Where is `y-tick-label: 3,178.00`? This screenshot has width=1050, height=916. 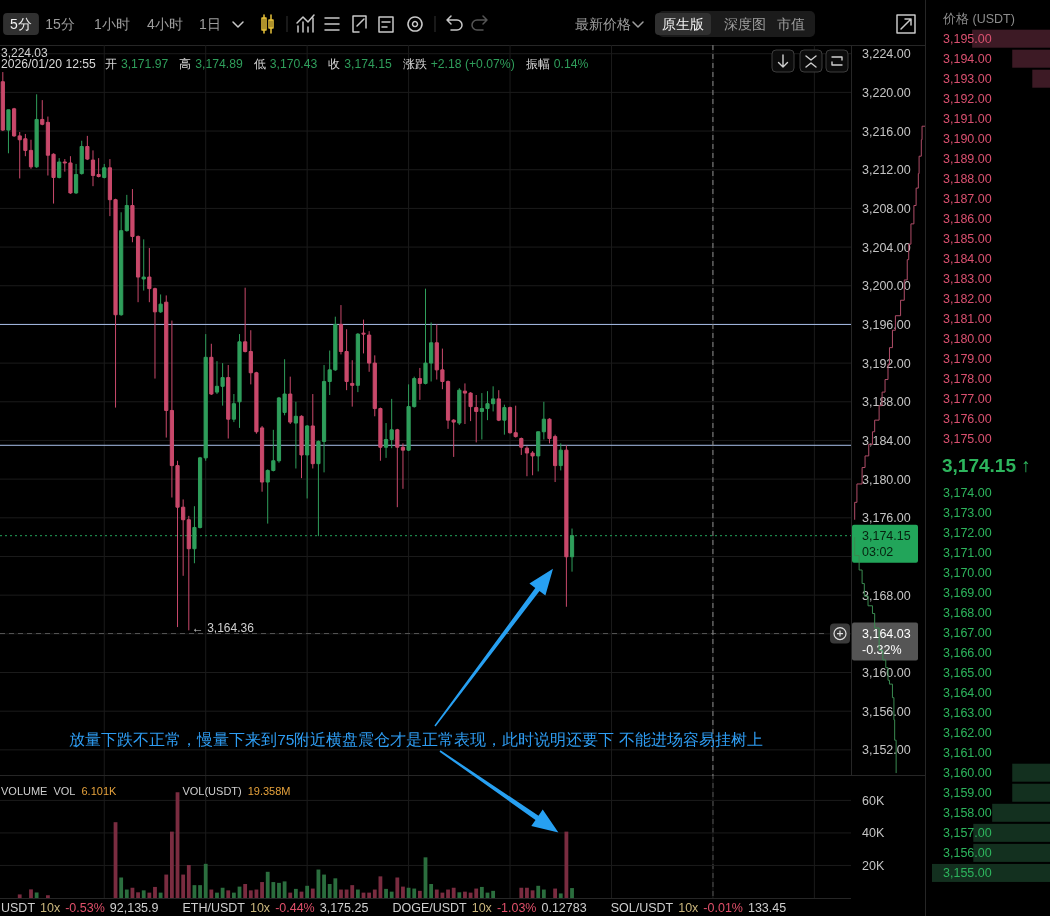
y-tick-label: 3,178.00 is located at coordinates (967, 379).